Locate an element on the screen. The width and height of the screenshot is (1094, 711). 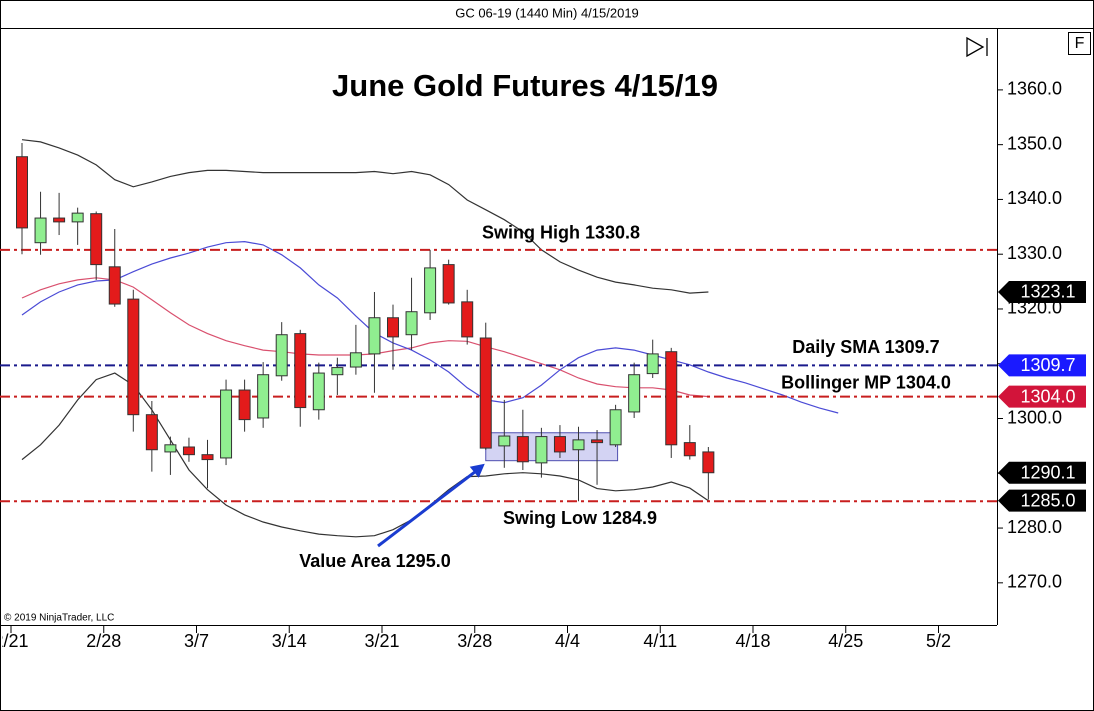
price-marker-label: 1309.7 is located at coordinates (1047, 365).